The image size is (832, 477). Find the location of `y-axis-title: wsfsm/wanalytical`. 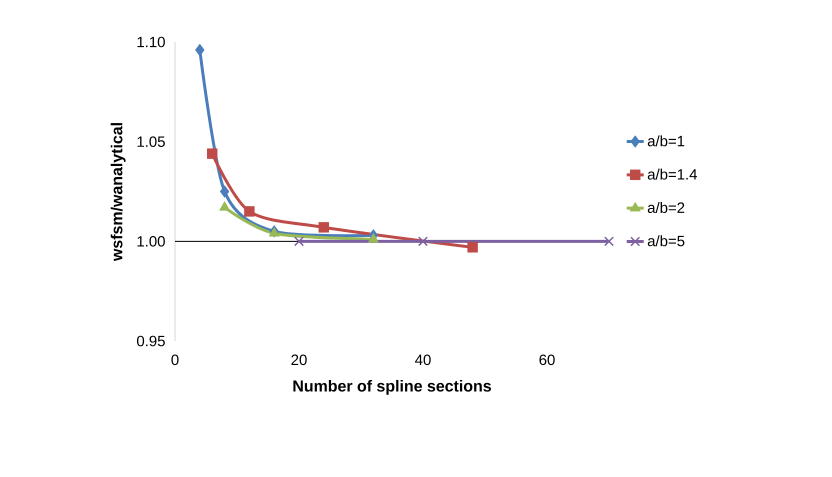

y-axis-title: wsfsm/wanalytical is located at coordinates (118, 192).